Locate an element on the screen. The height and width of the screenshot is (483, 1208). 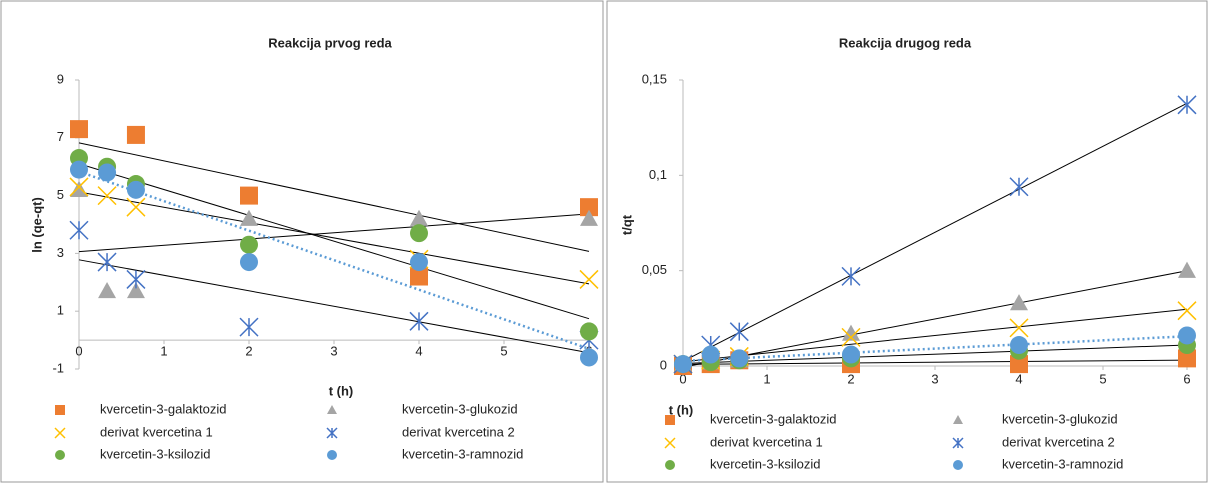
chart-title: Reakcija prvog reda is located at coordinates (330, 42).